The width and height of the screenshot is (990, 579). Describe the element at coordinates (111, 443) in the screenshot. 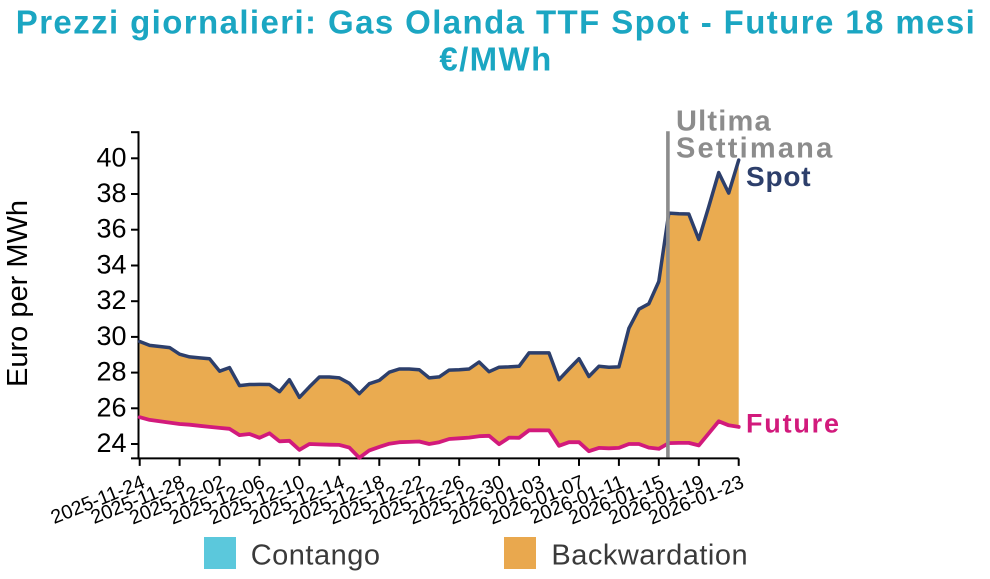

I see `svg-text: 24` at that location.